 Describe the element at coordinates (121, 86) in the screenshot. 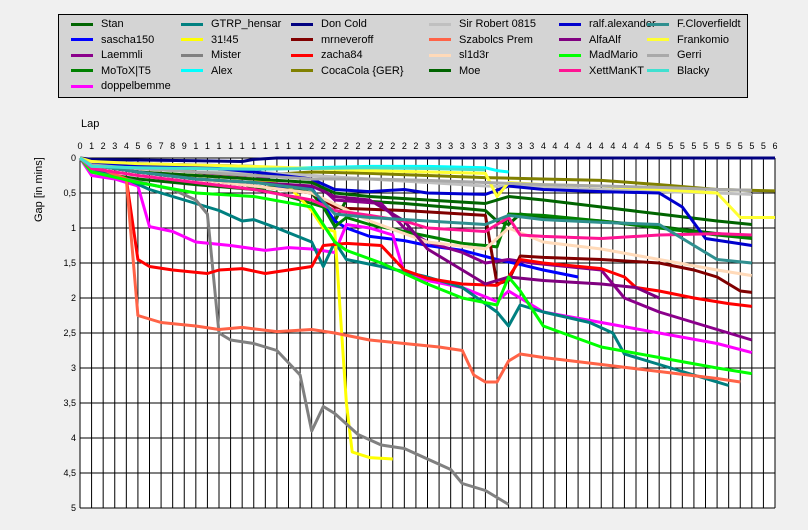

I see `legend-item: doppelbemme` at that location.